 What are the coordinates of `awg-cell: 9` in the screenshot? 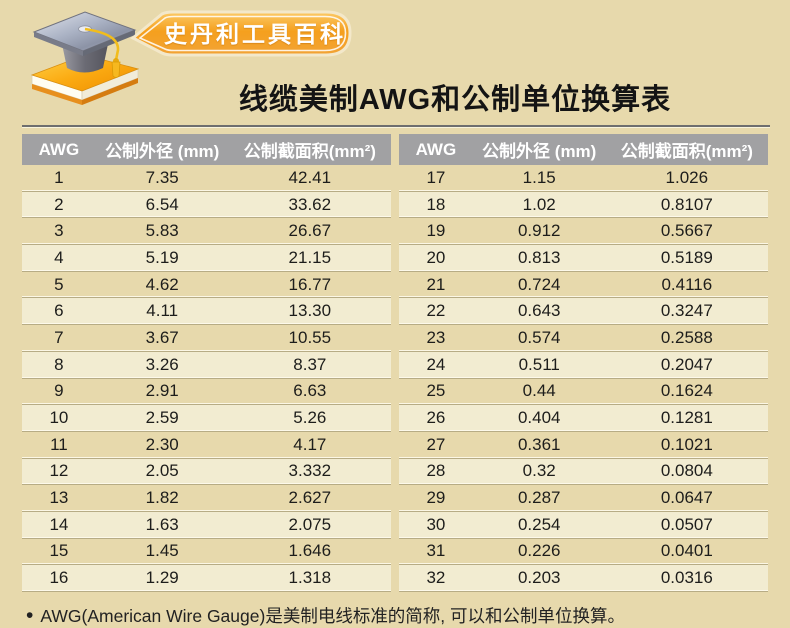 It's located at (59, 392).